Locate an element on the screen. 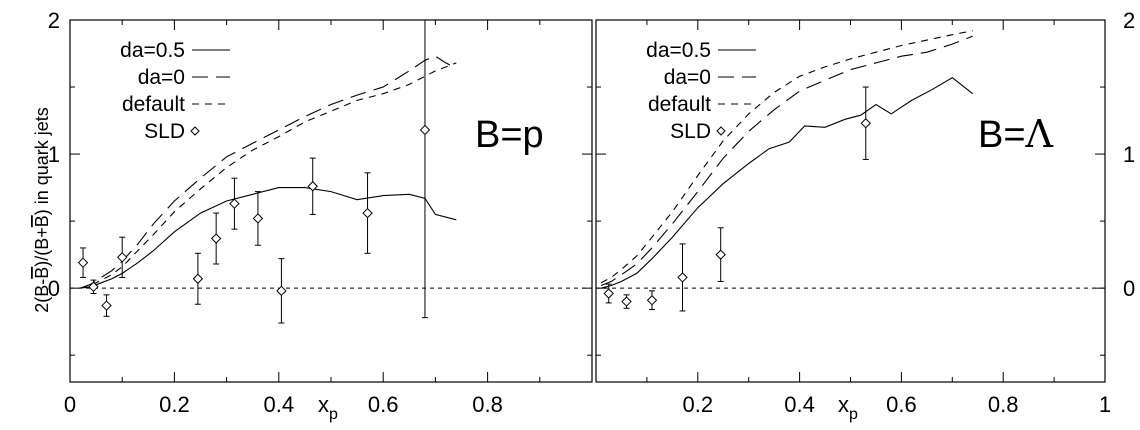 This screenshot has height=430, width=1140. x-tick-label: 1 is located at coordinates (1105, 404).